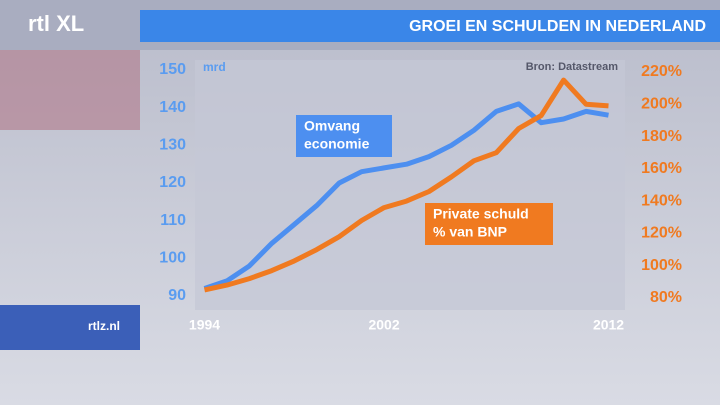 The image size is (720, 410). Describe the element at coordinates (56, 23) in the screenshot. I see `logo: rtl XL` at that location.